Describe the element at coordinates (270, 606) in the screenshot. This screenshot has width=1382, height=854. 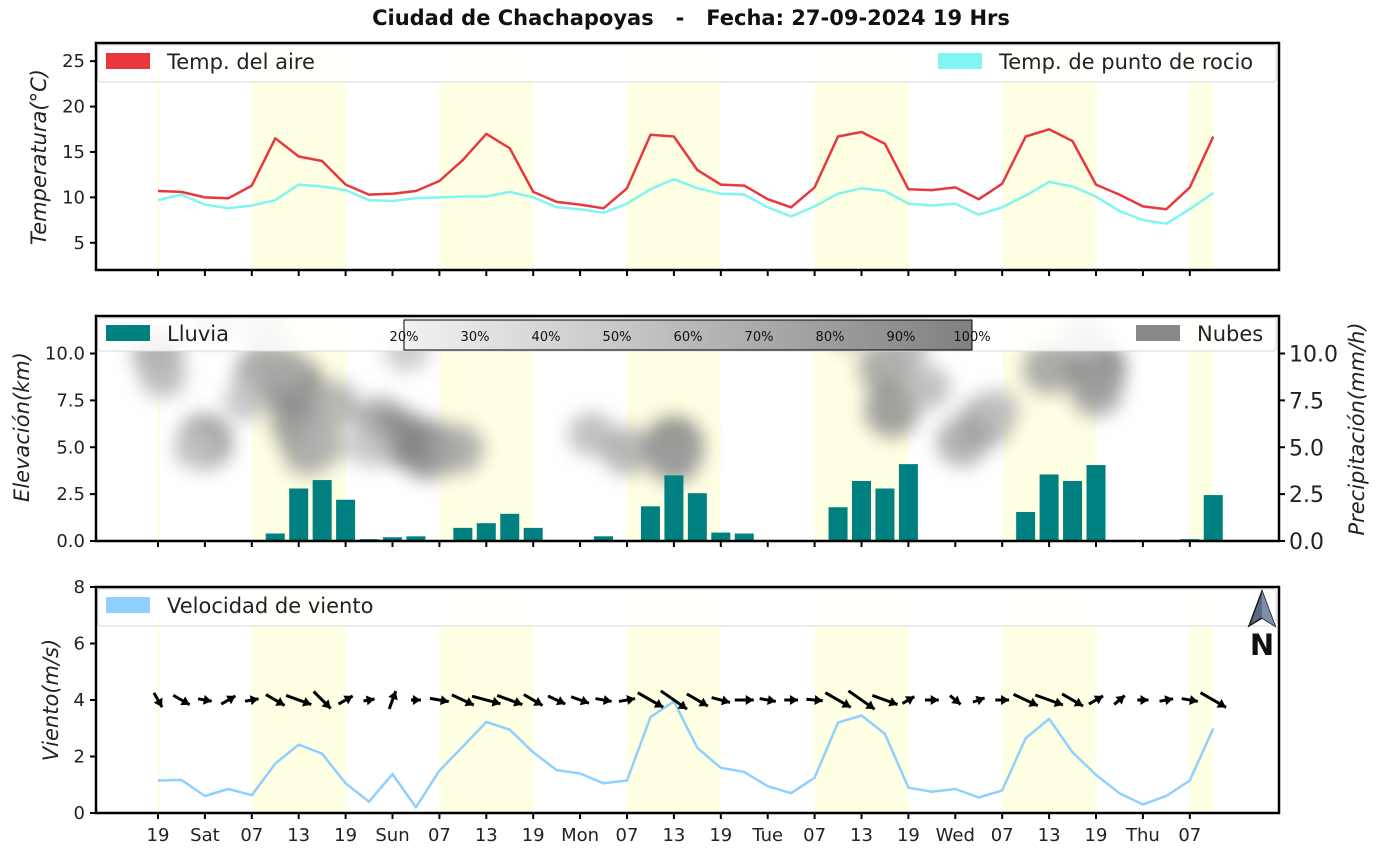
I see `legend-label-wind: Velocidad de viento` at that location.